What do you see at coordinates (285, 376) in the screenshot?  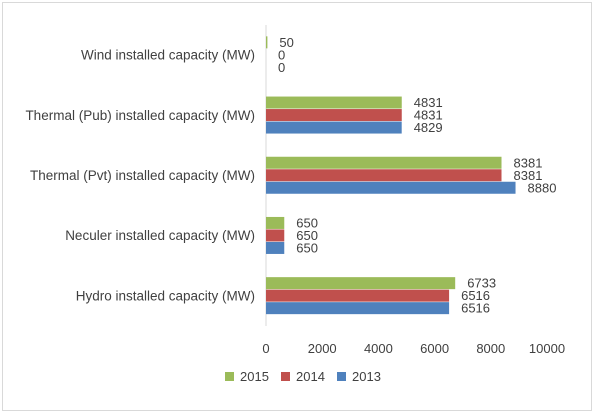 I see `legend-swatch-2014` at bounding box center [285, 376].